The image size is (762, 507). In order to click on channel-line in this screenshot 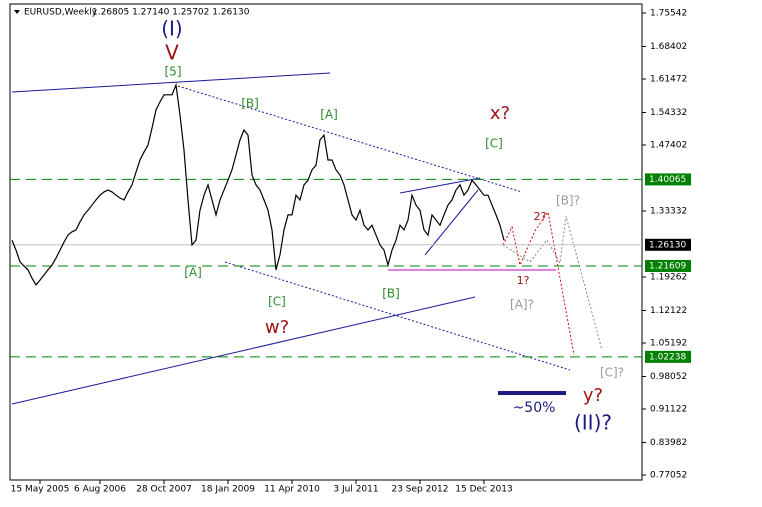, I will do `click(397, 316)`.